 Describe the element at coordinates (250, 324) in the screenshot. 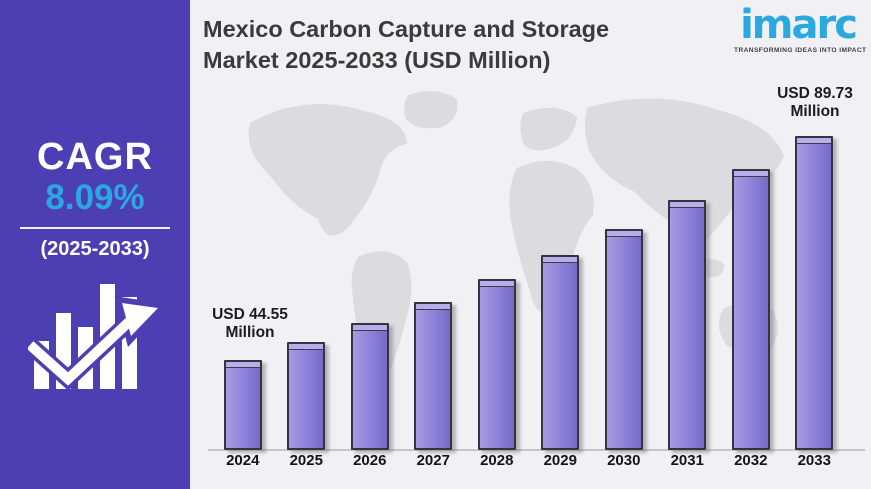

I see `value-label-2024: USD 44.55 Million` at that location.